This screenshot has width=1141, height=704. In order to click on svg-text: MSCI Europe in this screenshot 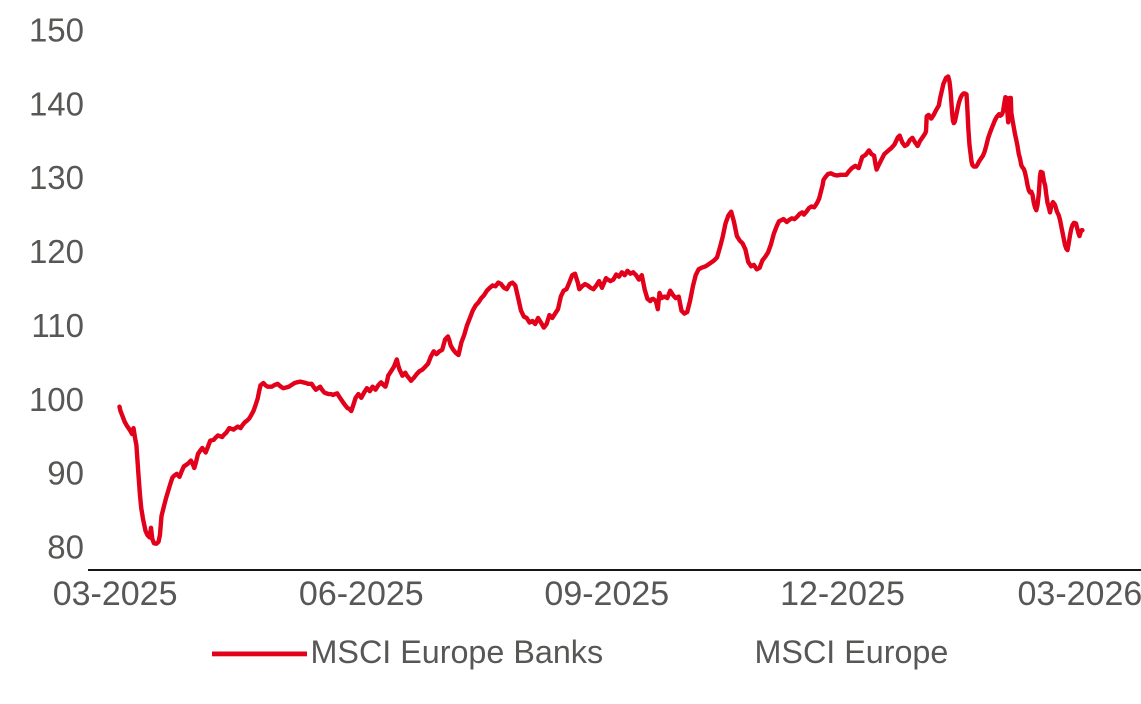, I will do `click(852, 652)`.